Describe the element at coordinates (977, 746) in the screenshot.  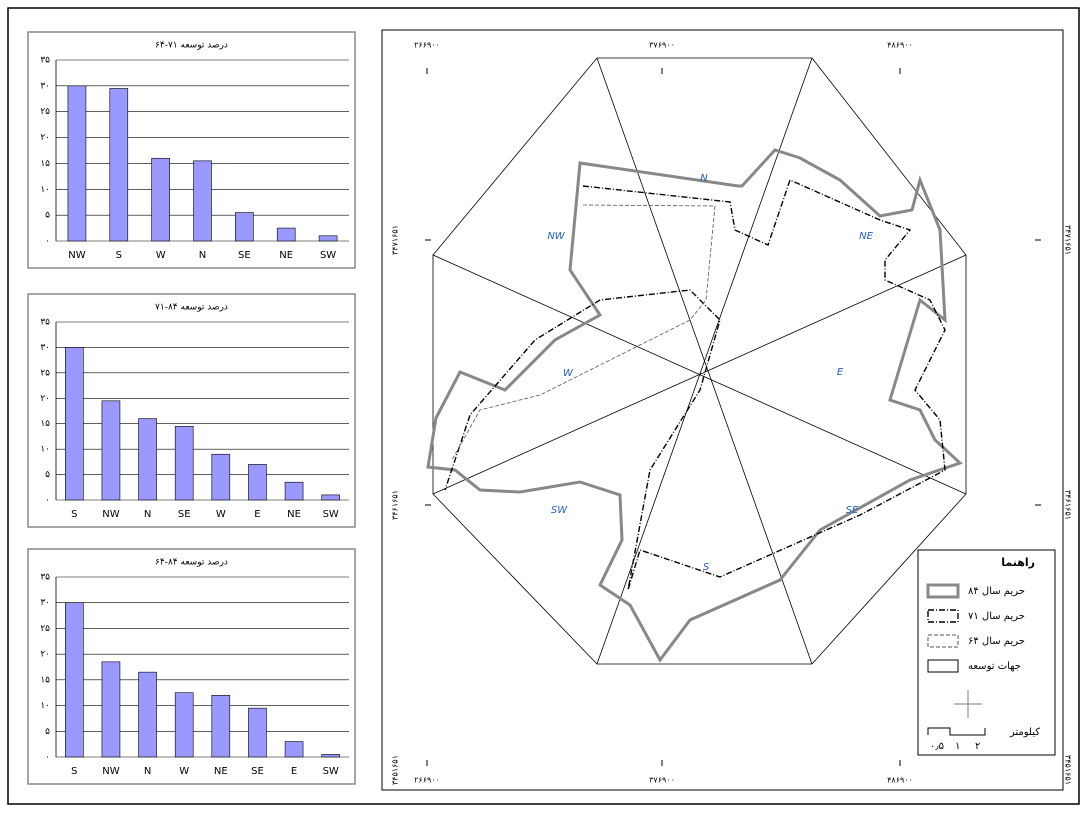
I see `scale-tick: ۲` at that location.